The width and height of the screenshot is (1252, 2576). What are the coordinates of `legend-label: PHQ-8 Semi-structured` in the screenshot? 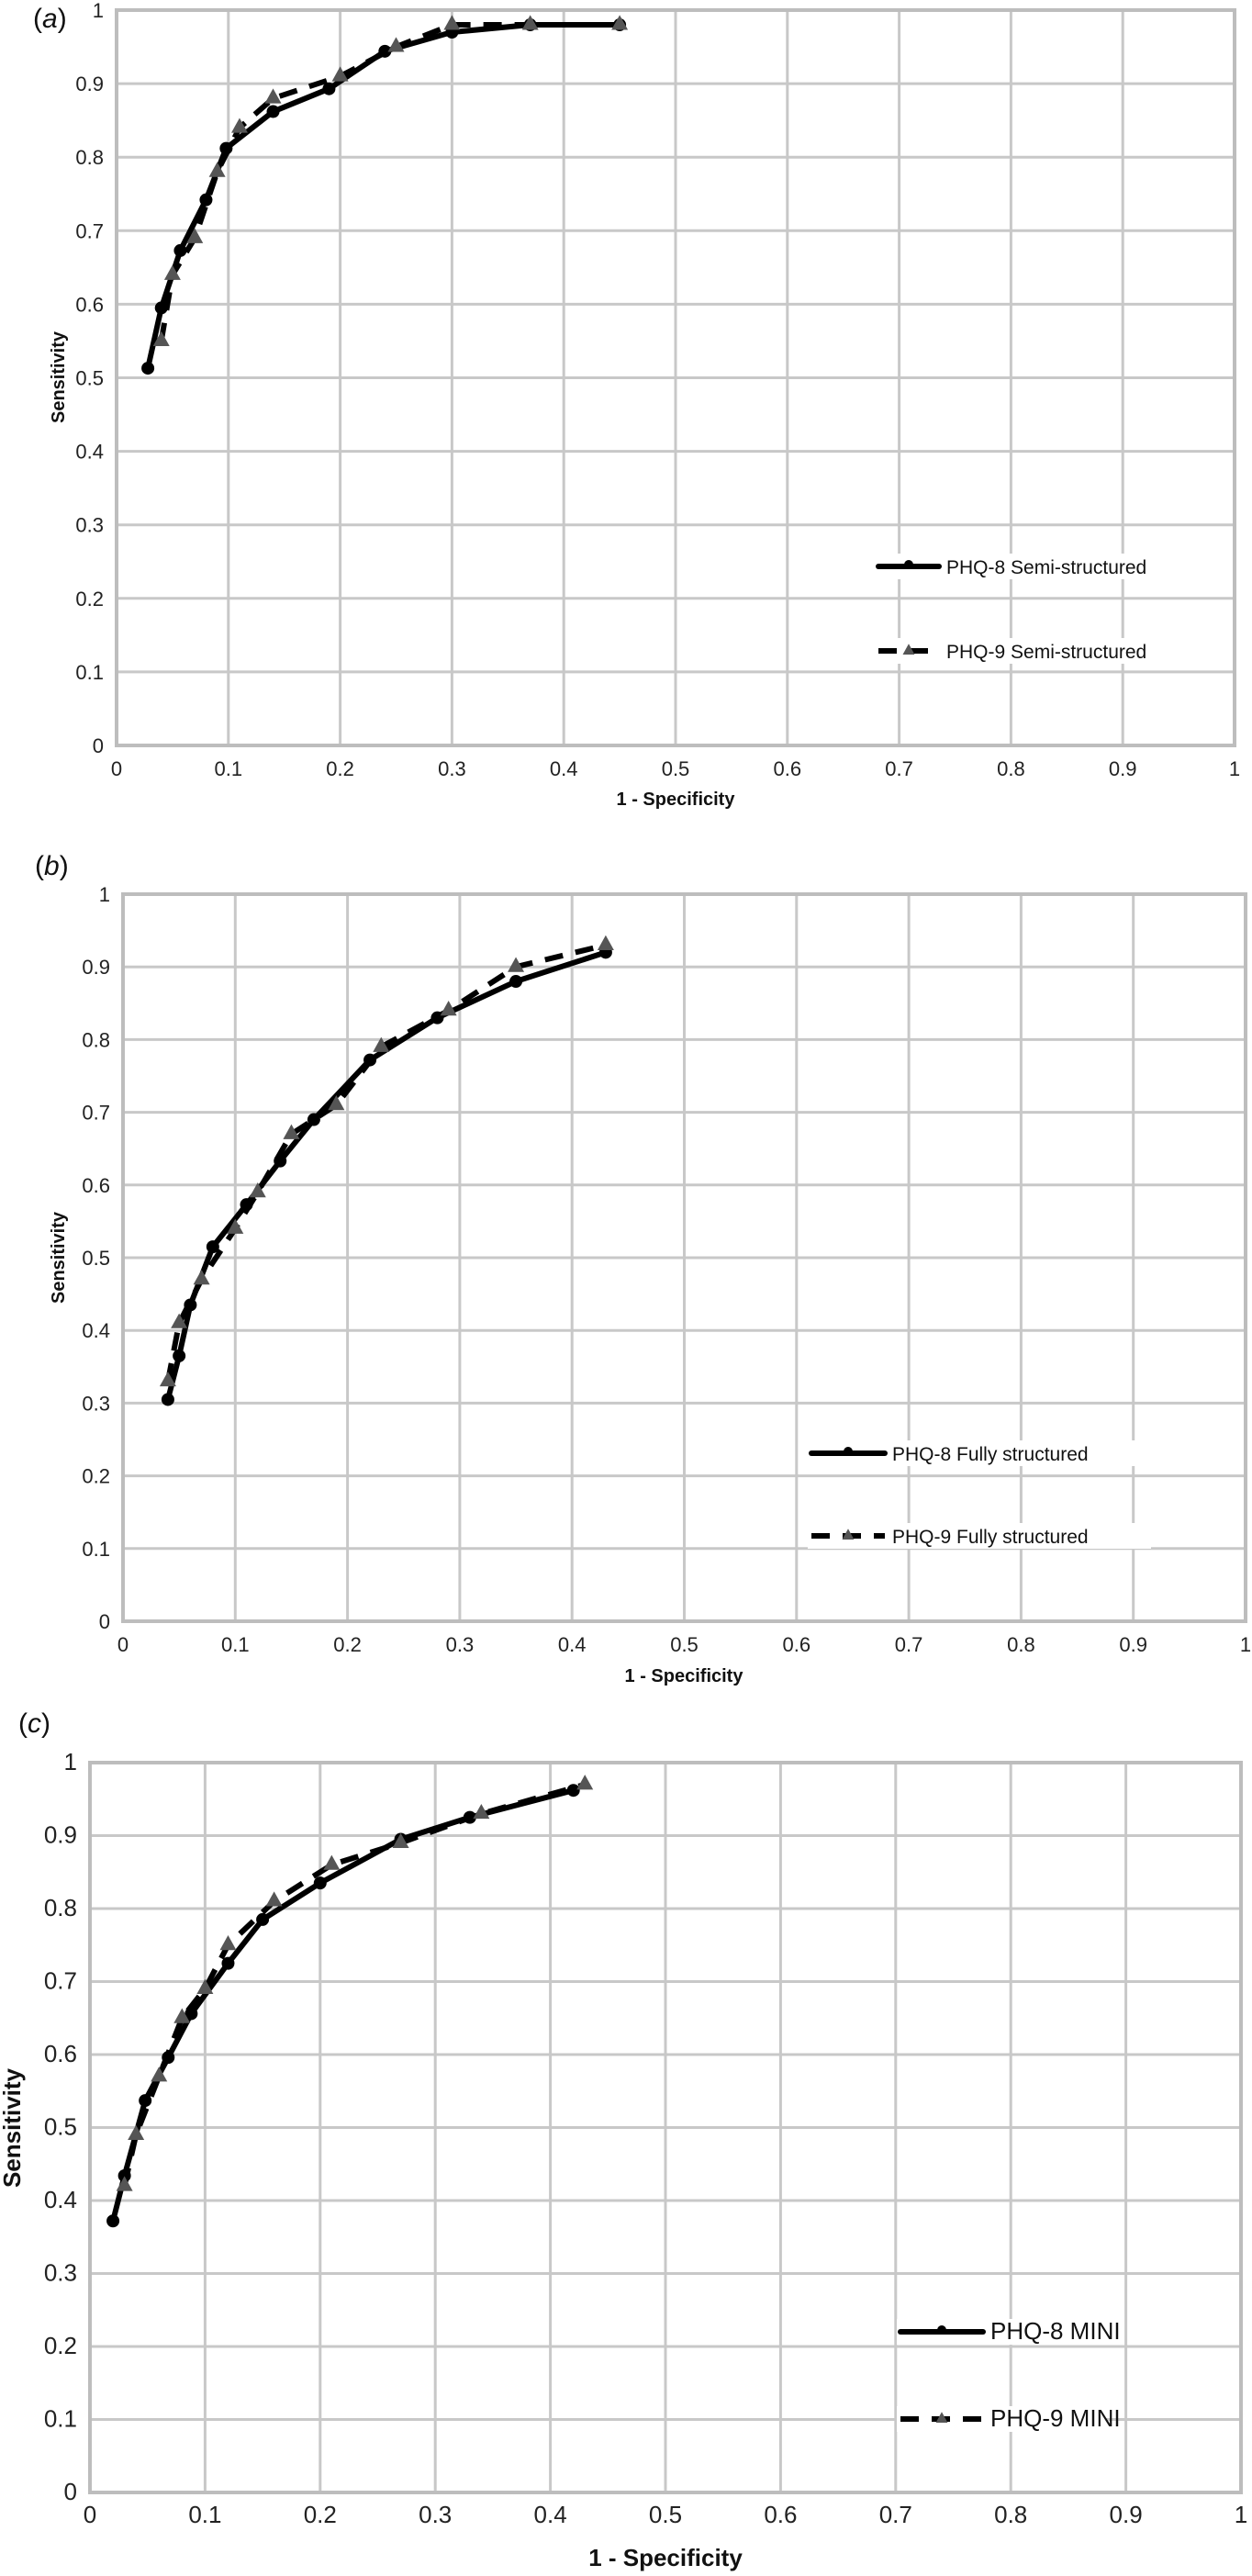 It's located at (1046, 567).